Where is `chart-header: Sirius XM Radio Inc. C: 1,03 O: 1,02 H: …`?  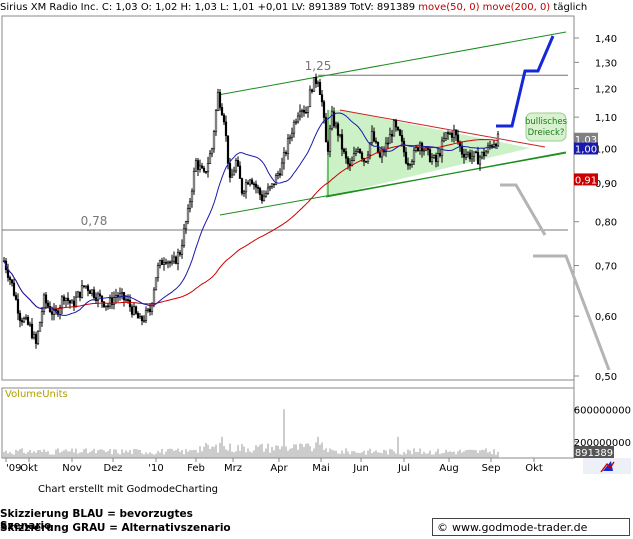
chart-header: Sirius XM Radio Inc. C: 1,03 O: 1,02 H: … is located at coordinates (316, 8).